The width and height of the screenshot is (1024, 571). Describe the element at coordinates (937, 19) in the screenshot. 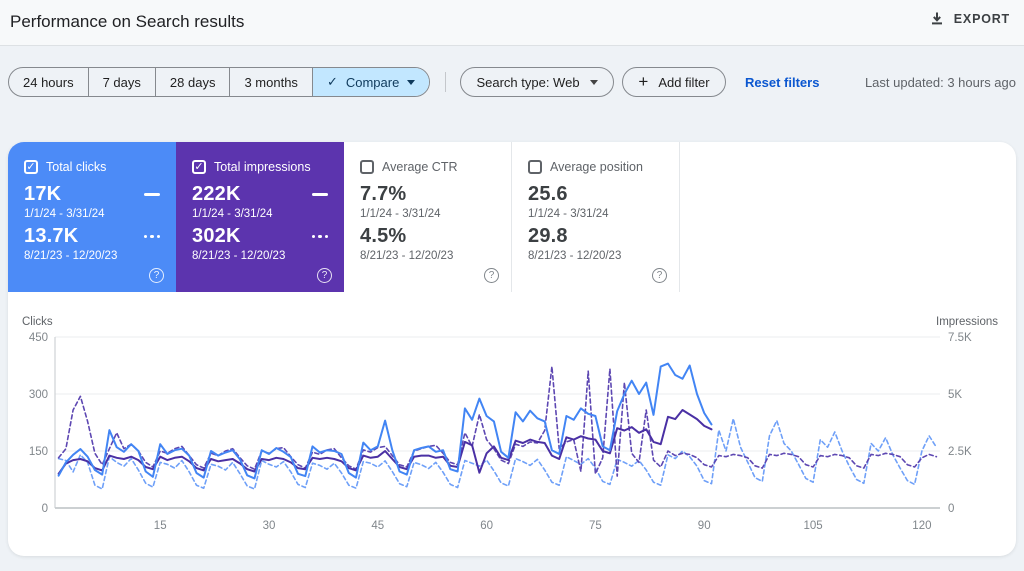

I see `download-icon` at that location.